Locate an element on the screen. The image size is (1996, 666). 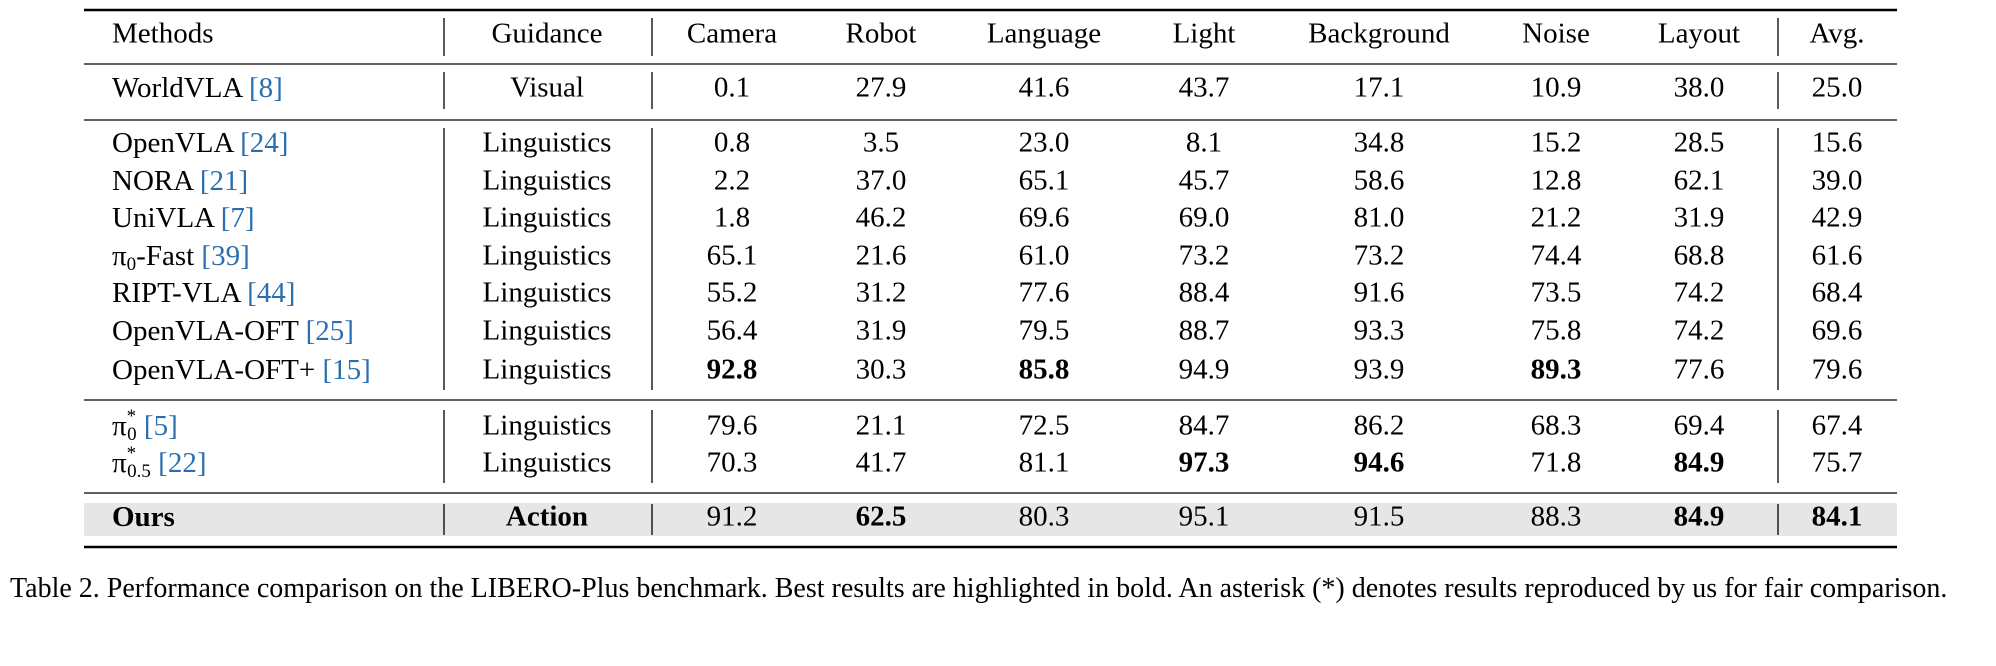
score: 70.3 is located at coordinates (732, 463).